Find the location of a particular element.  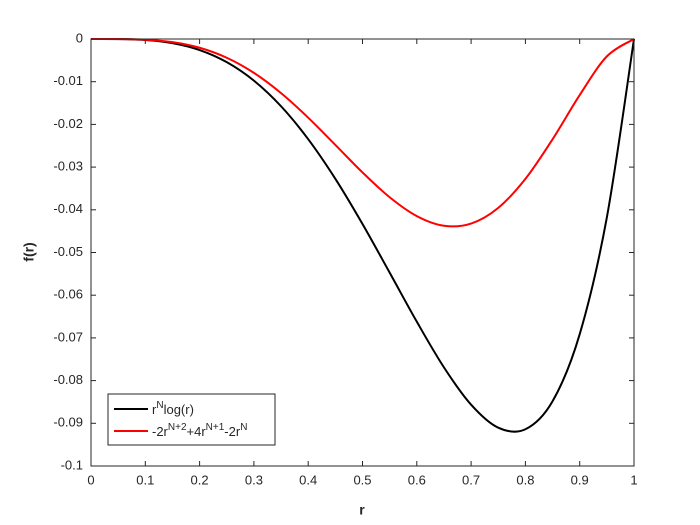

legend-label: rNlog(r) is located at coordinates (173, 409).